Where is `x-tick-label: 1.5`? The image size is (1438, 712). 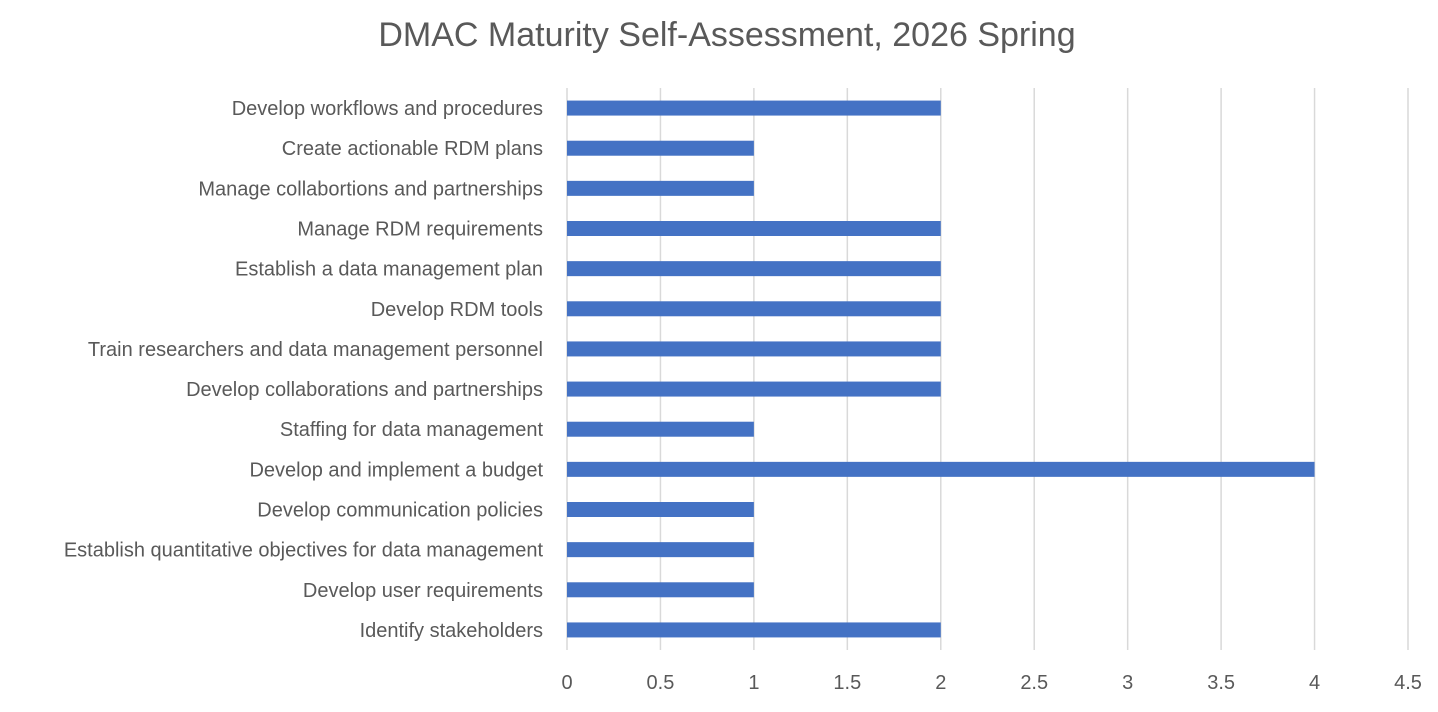
x-tick-label: 1.5 is located at coordinates (847, 683).